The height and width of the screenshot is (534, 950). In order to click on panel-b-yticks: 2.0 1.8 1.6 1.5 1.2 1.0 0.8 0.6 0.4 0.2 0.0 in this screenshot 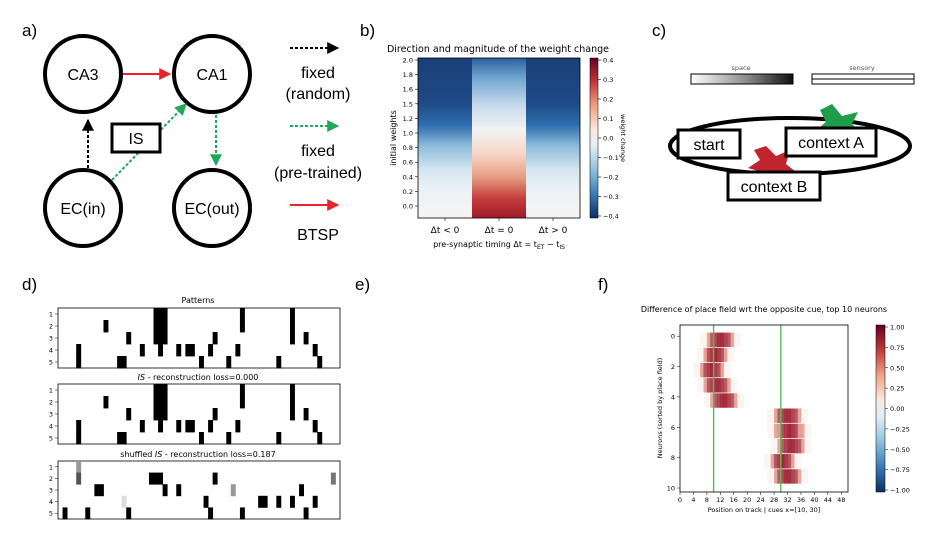, I will do `click(410, 134)`.